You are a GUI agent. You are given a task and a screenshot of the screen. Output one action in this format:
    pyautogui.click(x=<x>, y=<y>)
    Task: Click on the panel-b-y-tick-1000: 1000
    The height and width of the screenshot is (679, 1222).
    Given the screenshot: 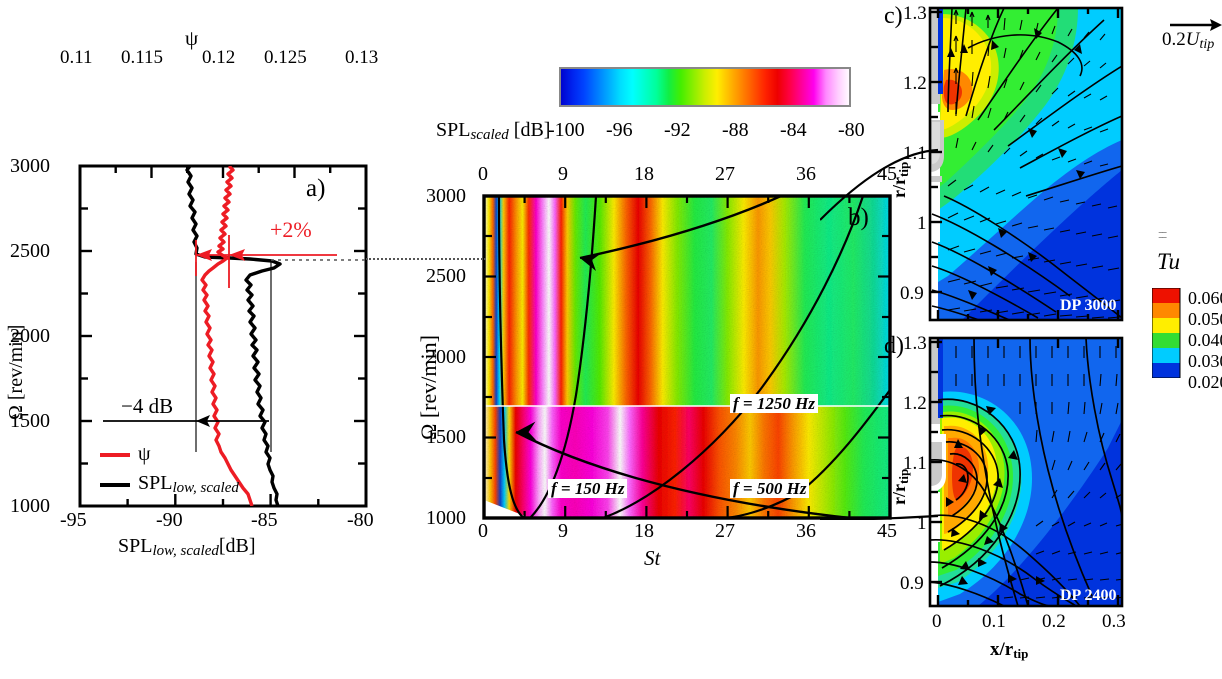 What is the action you would take?
    pyautogui.click(x=446, y=518)
    